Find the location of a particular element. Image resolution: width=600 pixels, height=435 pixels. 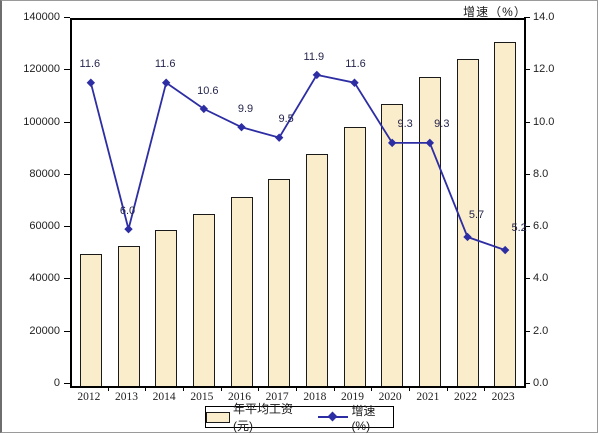

right-axis-label: 4.0 is located at coordinates (541, 278).